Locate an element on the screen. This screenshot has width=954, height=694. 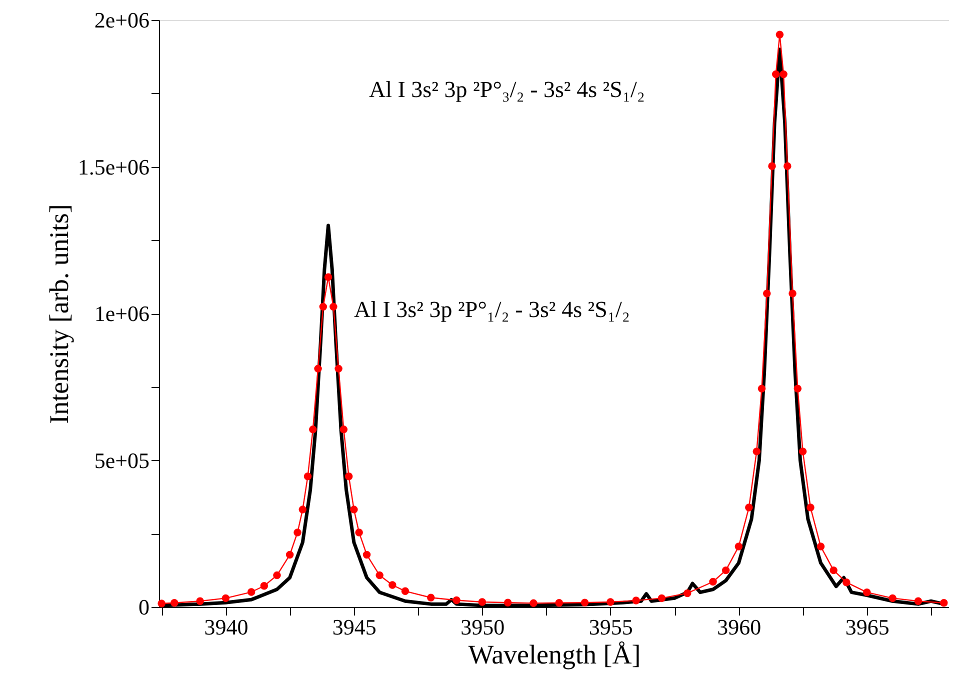
y-tick-label: 1.5e+06 is located at coordinates (114, 167).